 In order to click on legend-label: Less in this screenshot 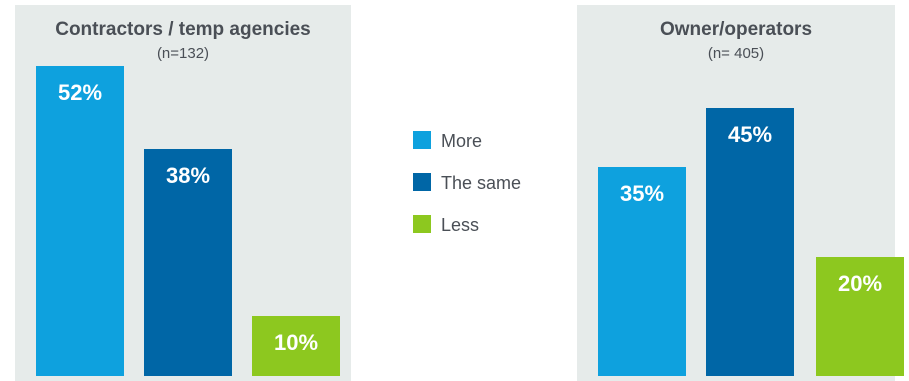, I will do `click(460, 225)`.